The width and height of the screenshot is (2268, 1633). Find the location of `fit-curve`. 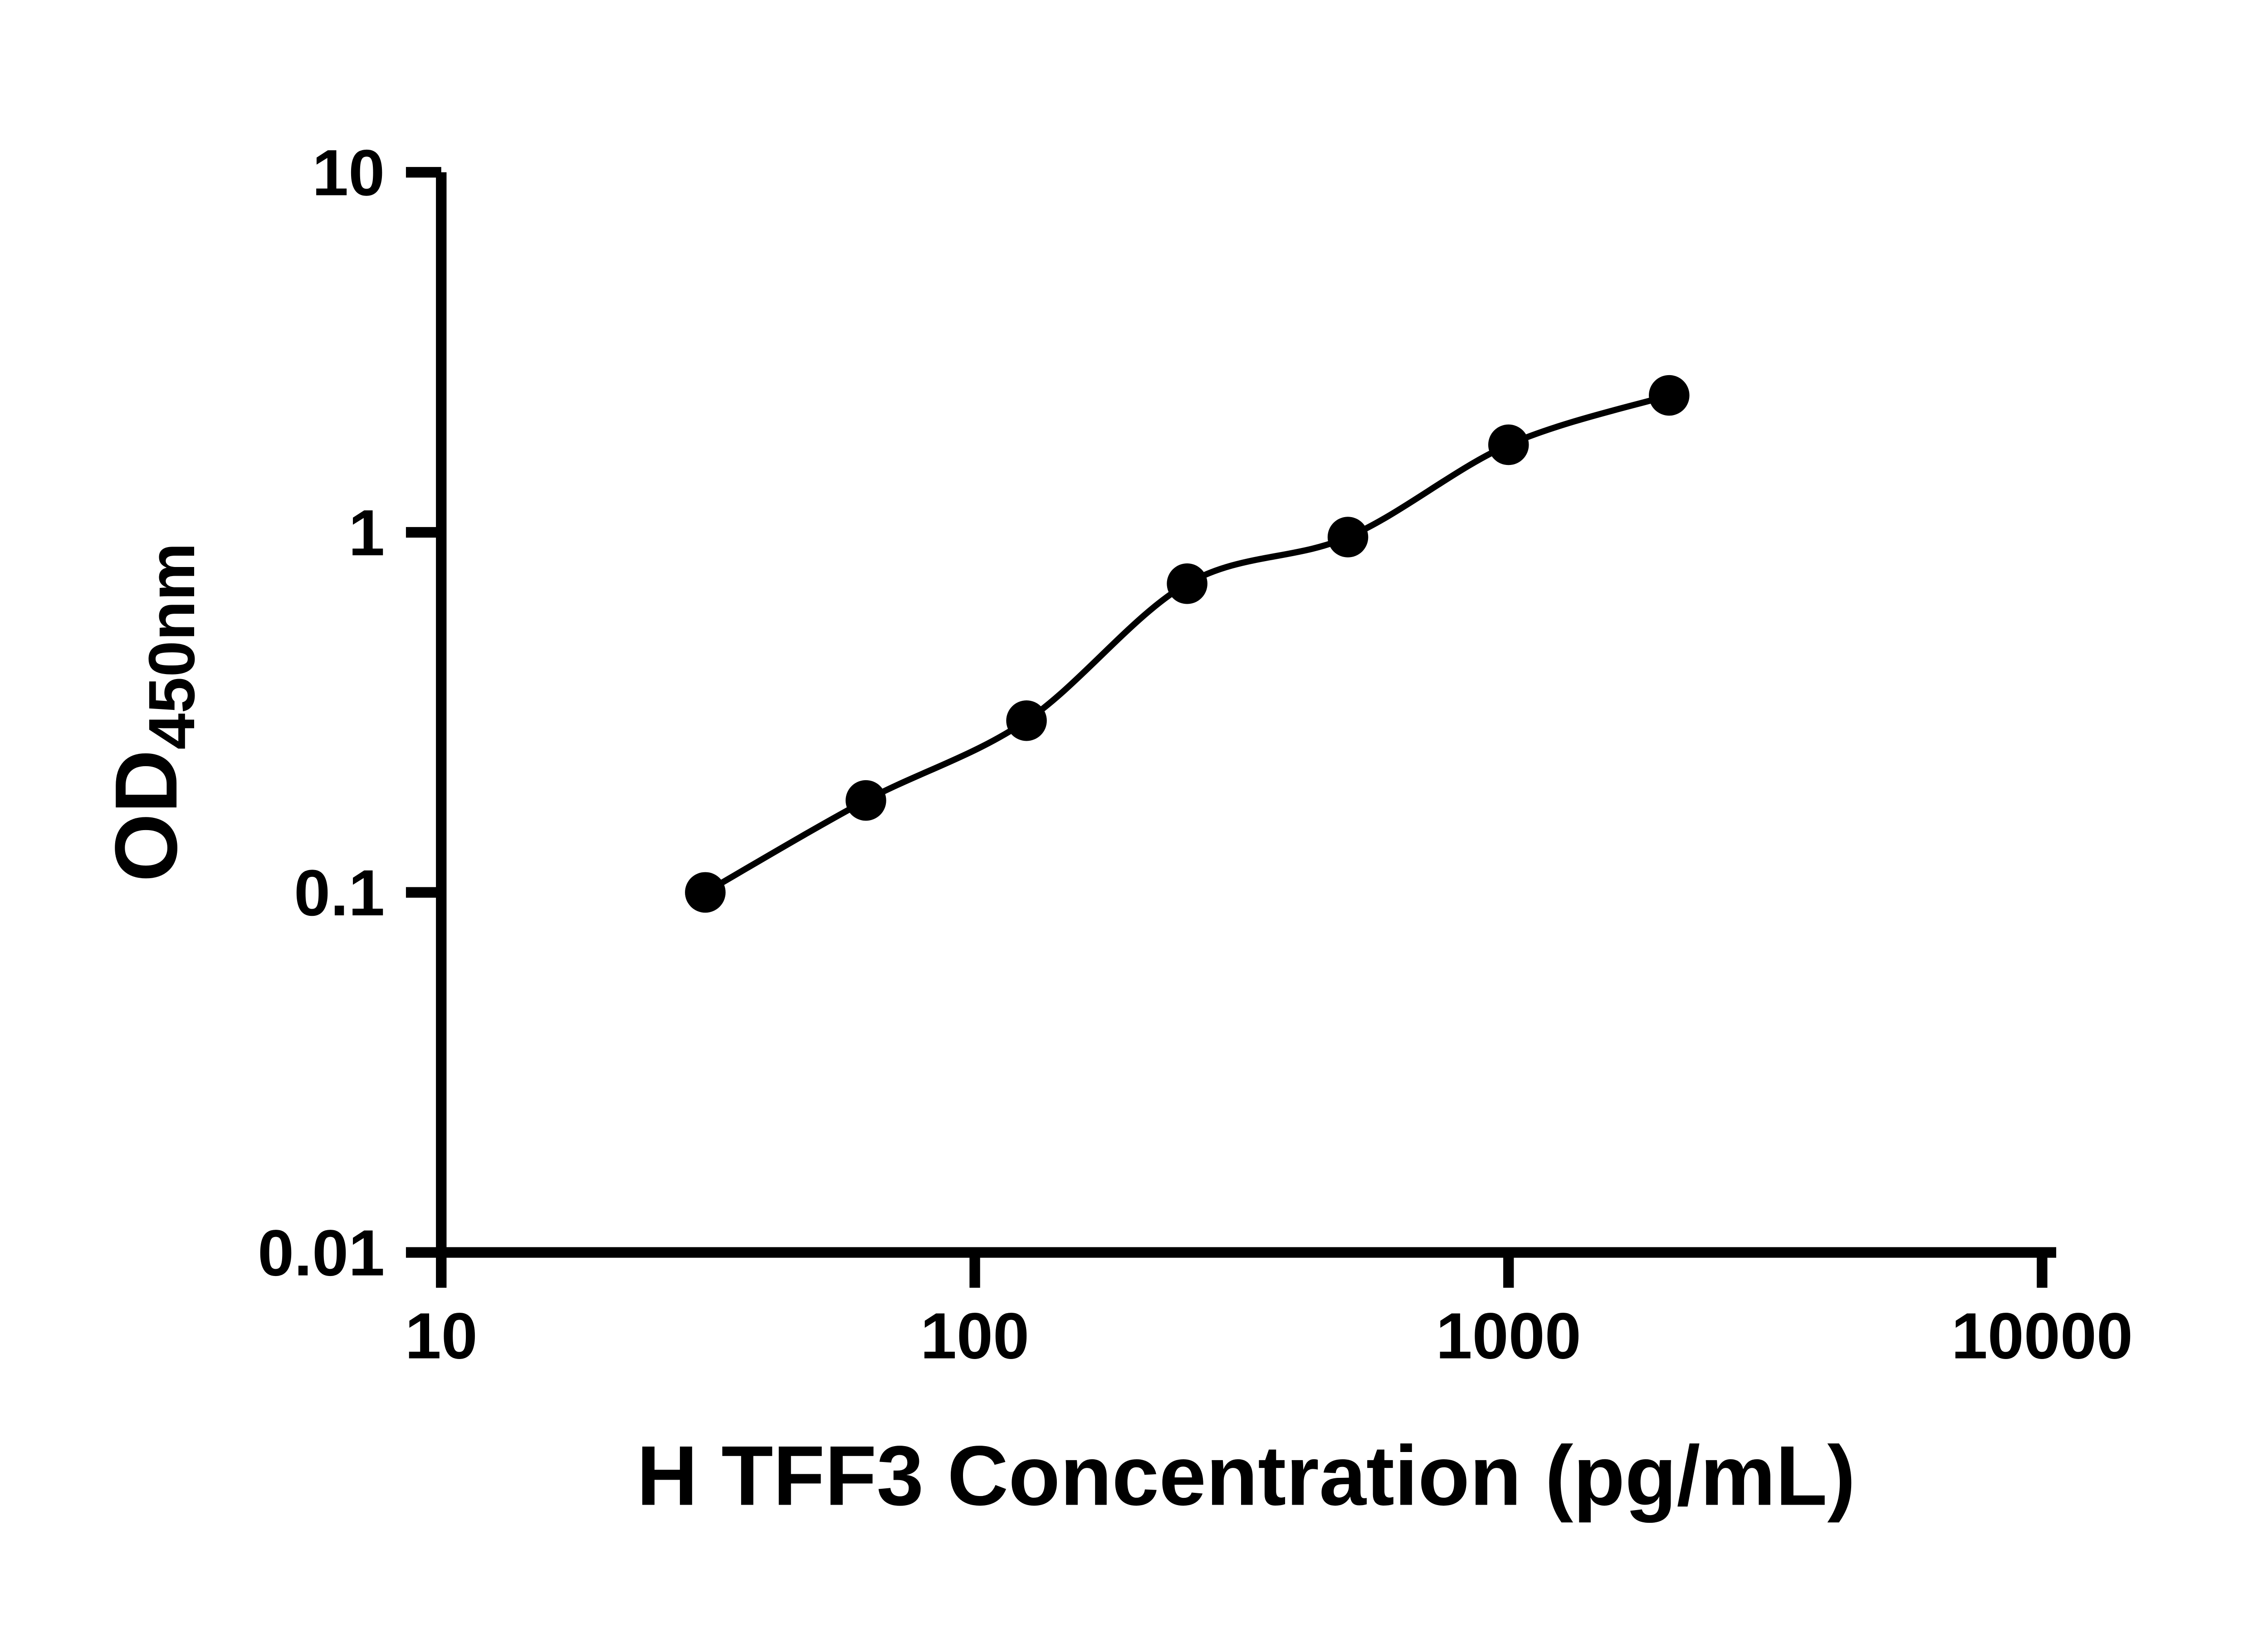

fit-curve is located at coordinates (1187, 643).